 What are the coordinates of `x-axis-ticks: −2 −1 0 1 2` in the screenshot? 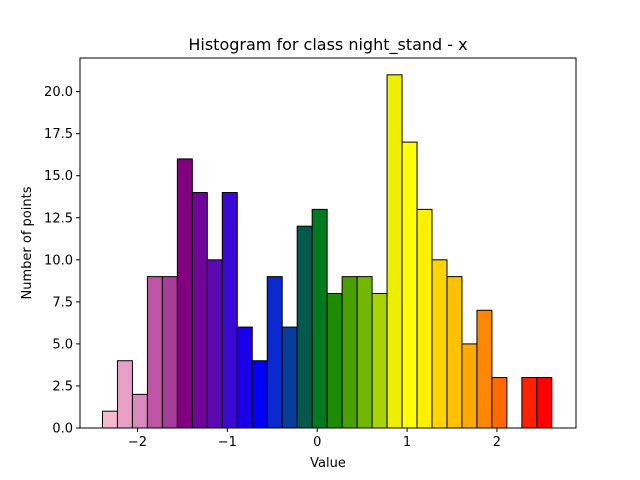 It's located at (314, 439).